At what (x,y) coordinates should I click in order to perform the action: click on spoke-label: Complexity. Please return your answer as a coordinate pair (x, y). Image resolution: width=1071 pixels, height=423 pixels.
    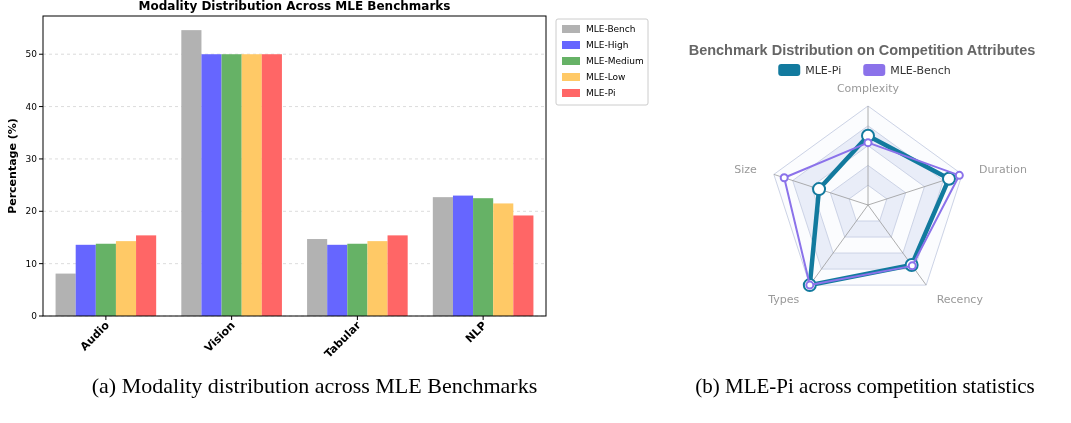
    Looking at the image, I should click on (868, 89).